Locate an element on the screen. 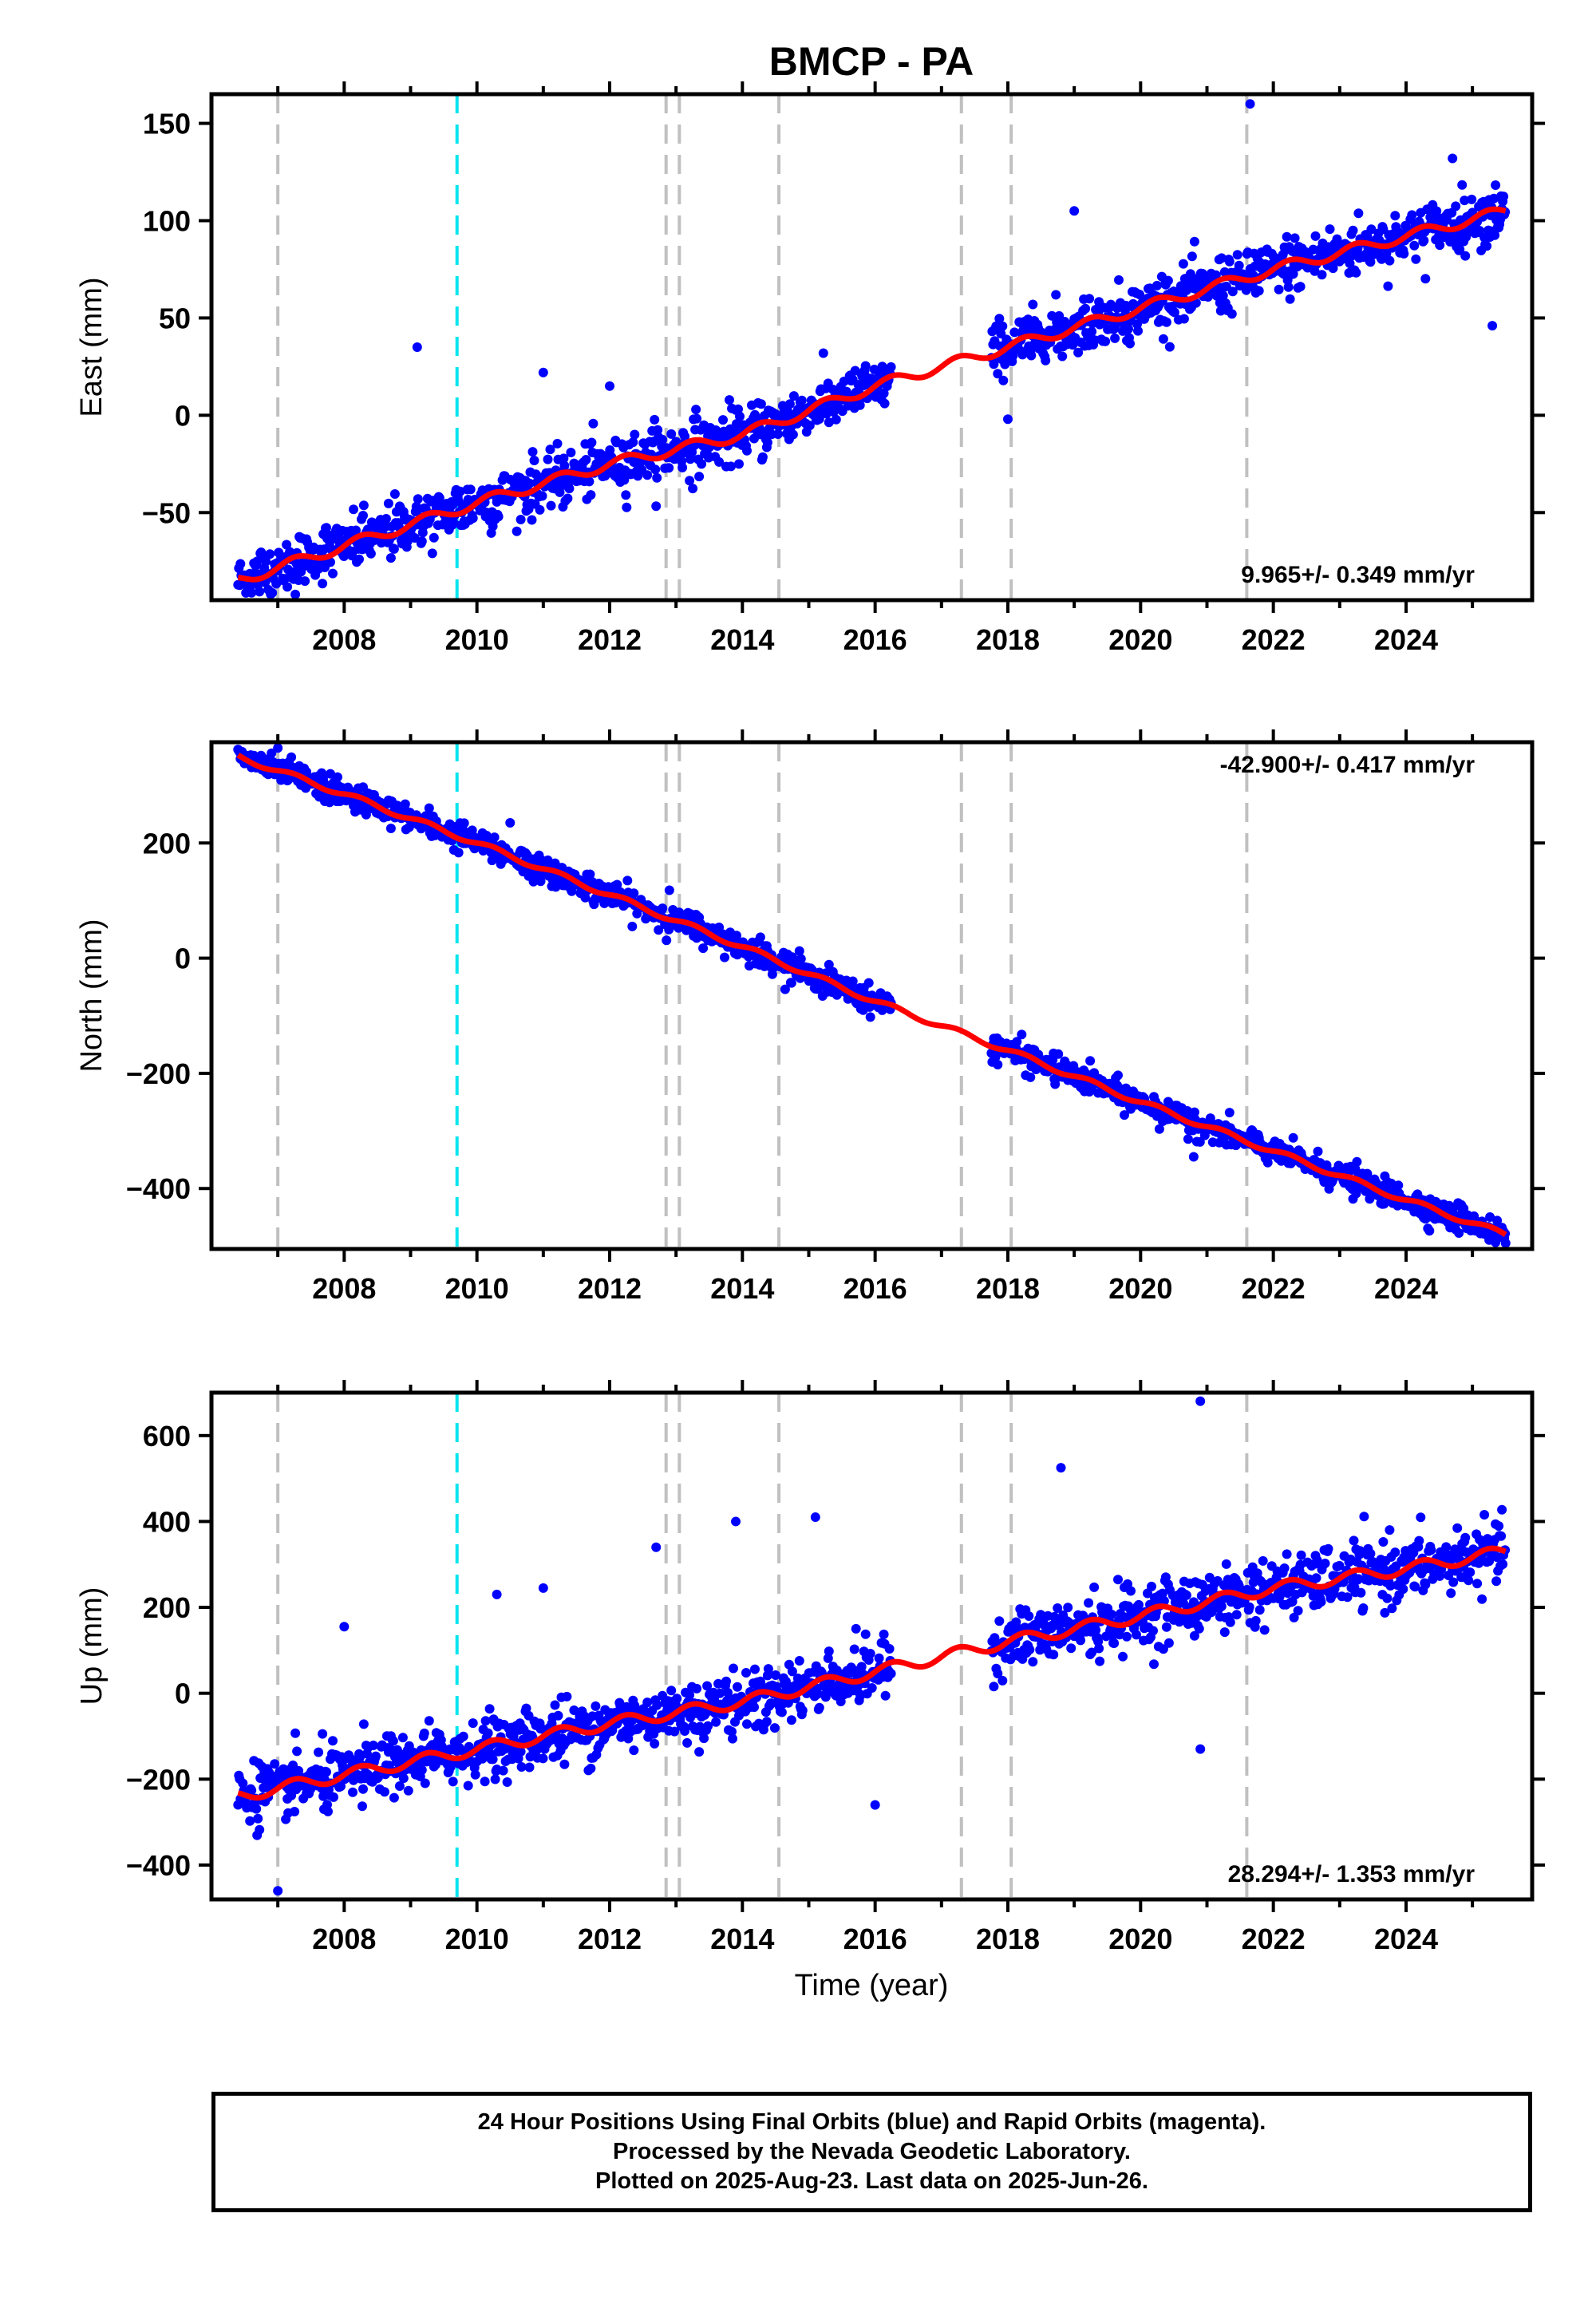  x-tick-label: 2008 is located at coordinates (344, 1288).